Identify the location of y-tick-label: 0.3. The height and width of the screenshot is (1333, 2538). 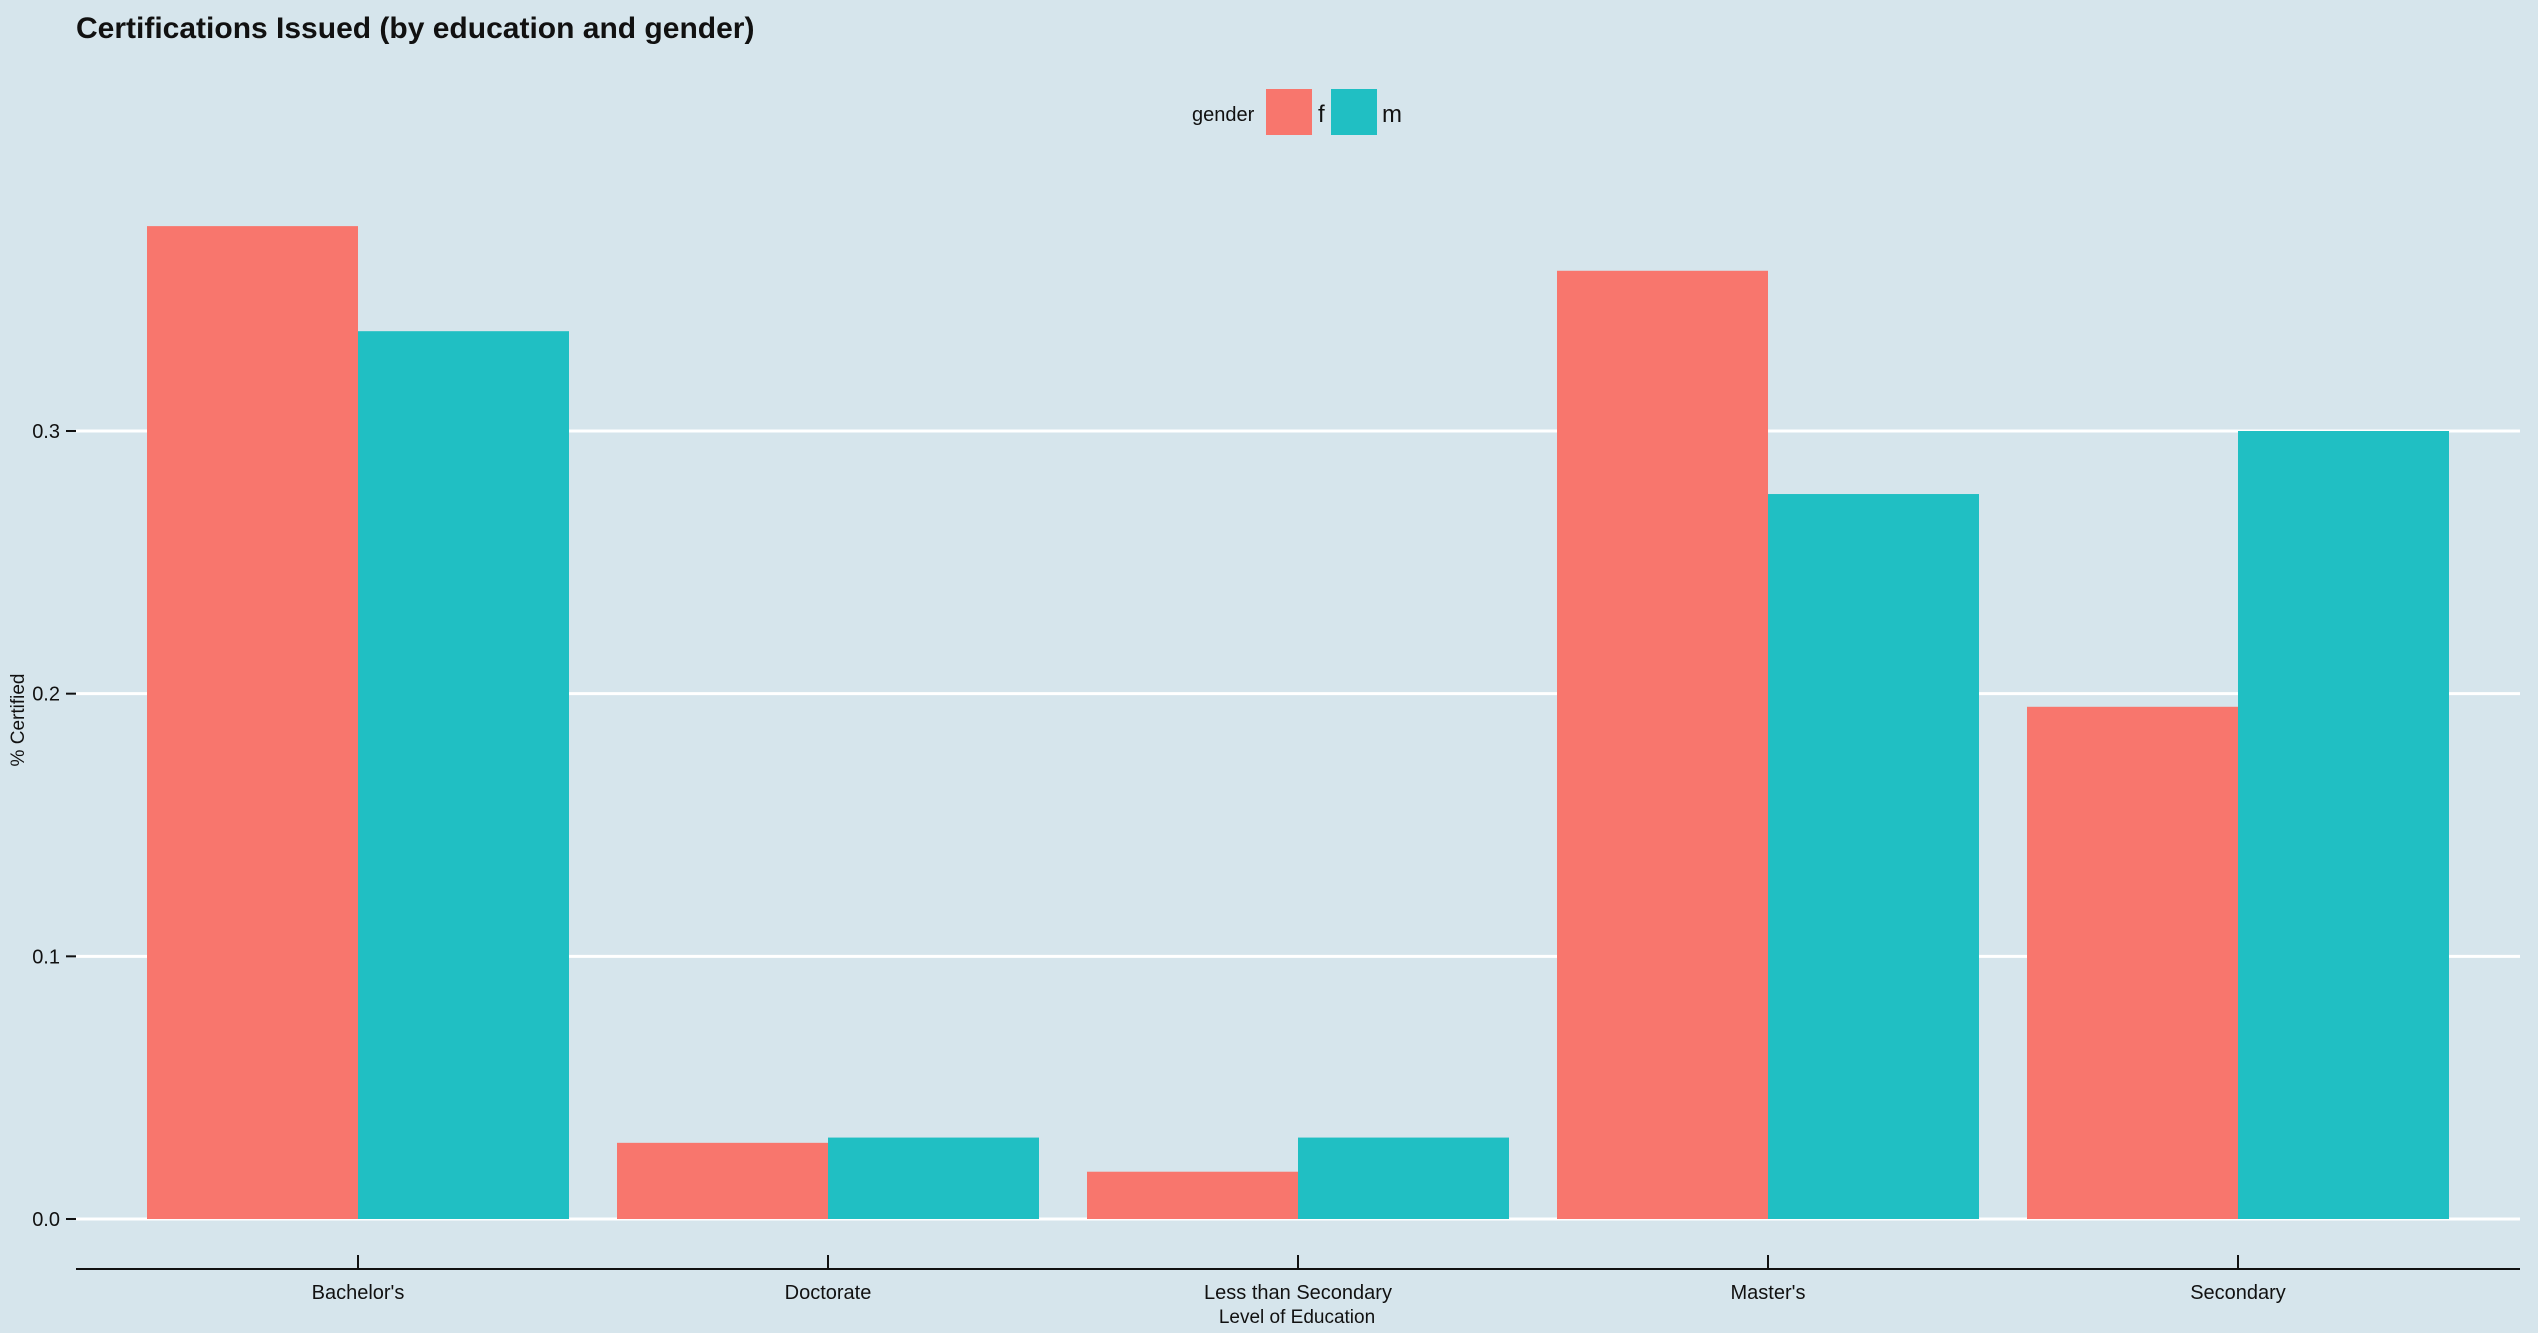
(46, 432).